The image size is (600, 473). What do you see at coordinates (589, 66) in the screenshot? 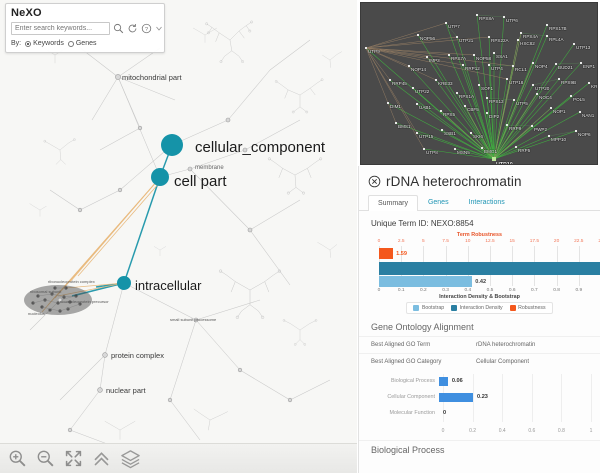
I see `network-label-enp1: ENP1` at bounding box center [589, 66].